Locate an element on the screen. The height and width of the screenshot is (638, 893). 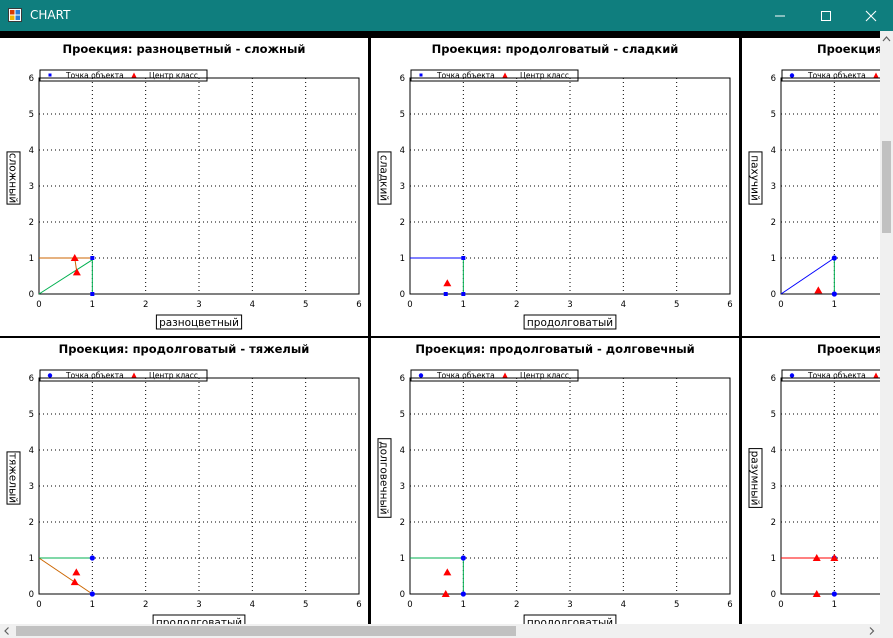
close-button is located at coordinates (870, 15).